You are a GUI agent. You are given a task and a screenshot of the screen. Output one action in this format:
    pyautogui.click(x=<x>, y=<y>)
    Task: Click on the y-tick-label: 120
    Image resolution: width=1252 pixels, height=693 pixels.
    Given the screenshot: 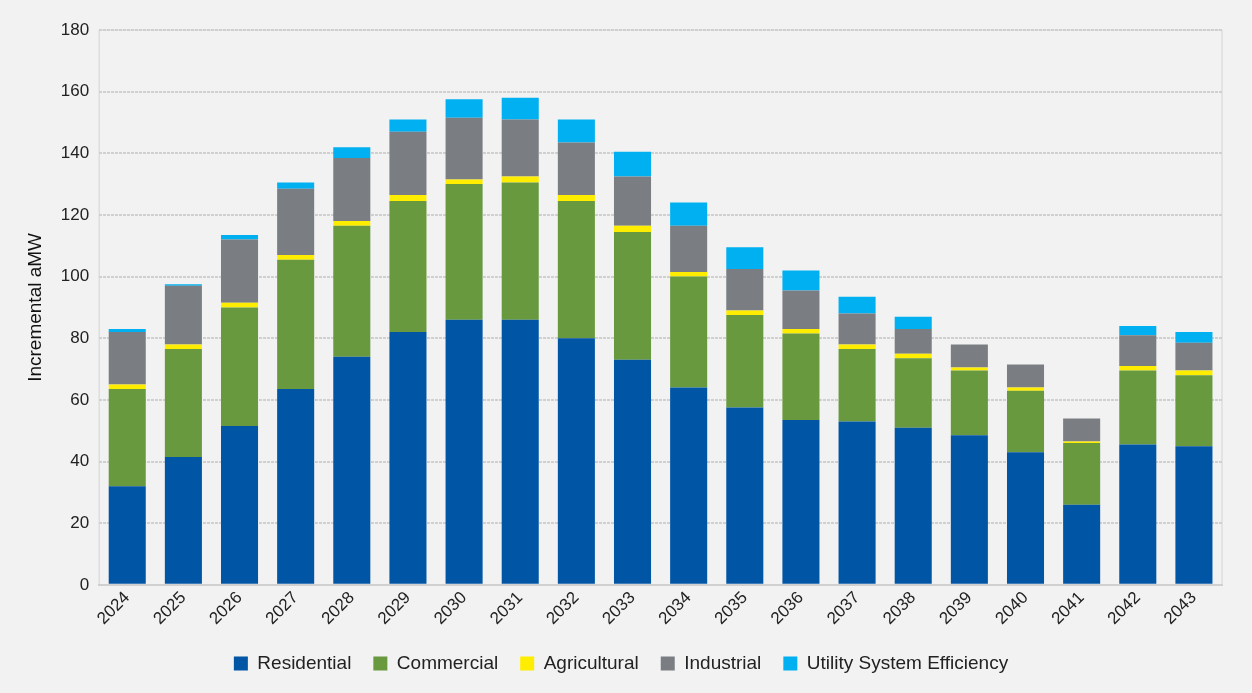 What is the action you would take?
    pyautogui.click(x=75, y=214)
    